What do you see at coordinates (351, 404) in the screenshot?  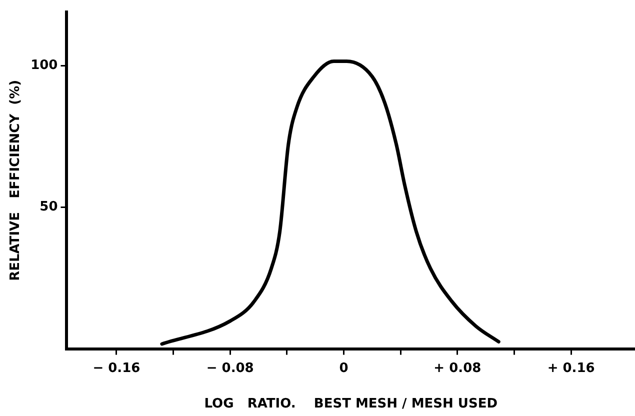 I see `x-axis-title: LOG RATIO. BEST MESH / MESH USED` at bounding box center [351, 404].